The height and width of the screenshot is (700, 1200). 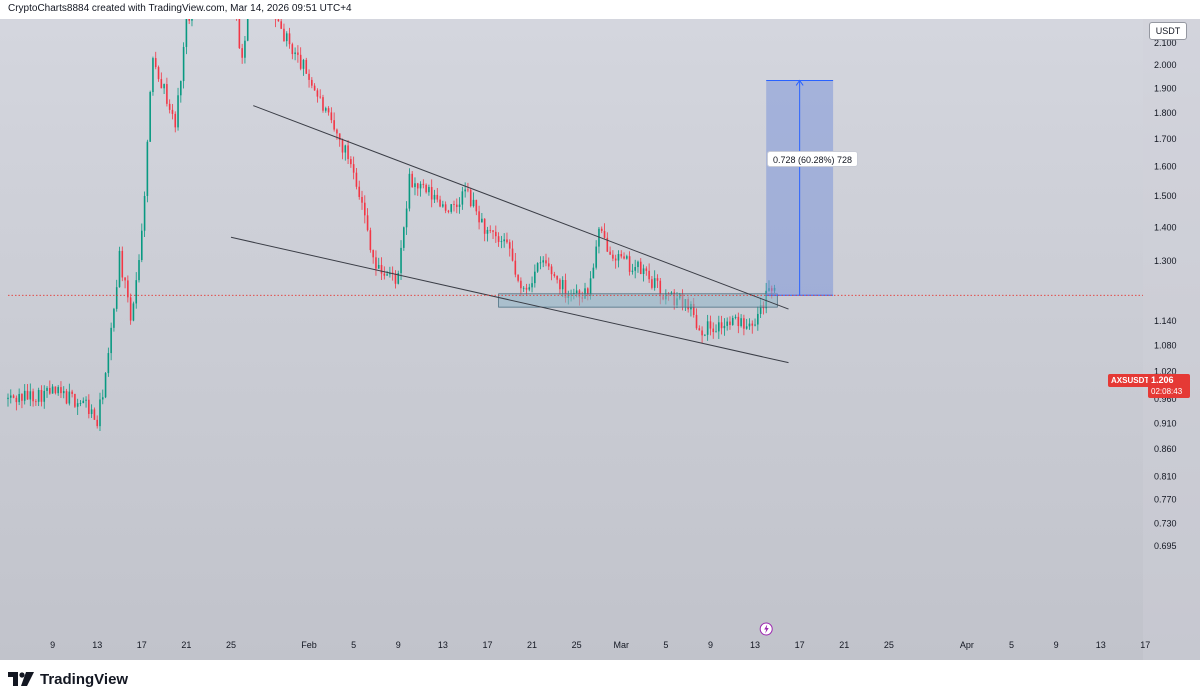 I want to click on price-tick-label: 0.770, so click(x=1165, y=499).